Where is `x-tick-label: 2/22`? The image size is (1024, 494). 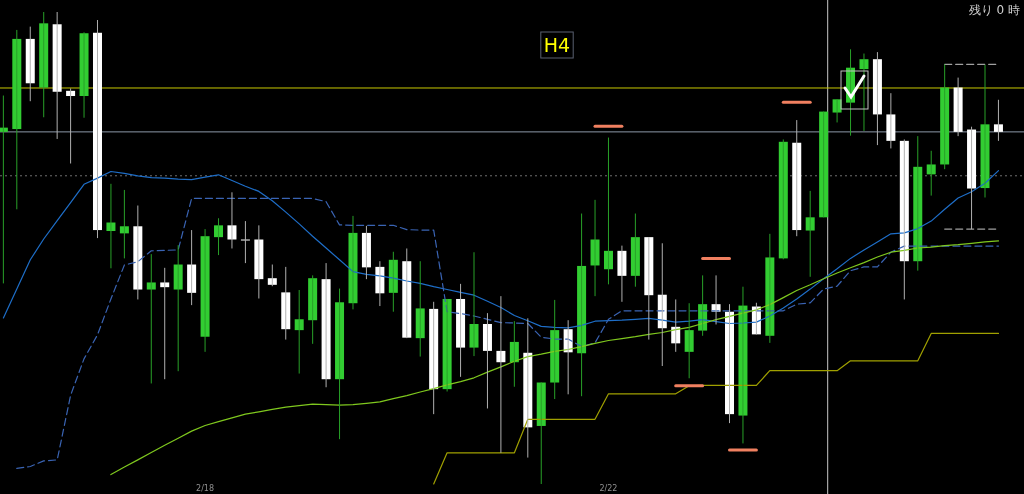
x-tick-label: 2/22 is located at coordinates (608, 488).